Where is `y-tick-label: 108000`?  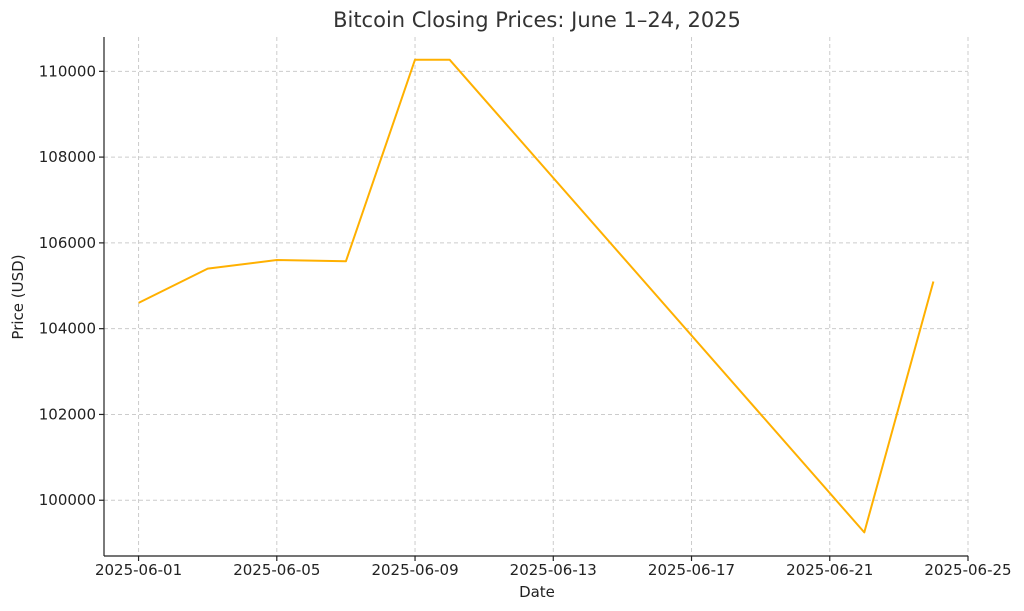
y-tick-label: 108000 is located at coordinates (67, 157).